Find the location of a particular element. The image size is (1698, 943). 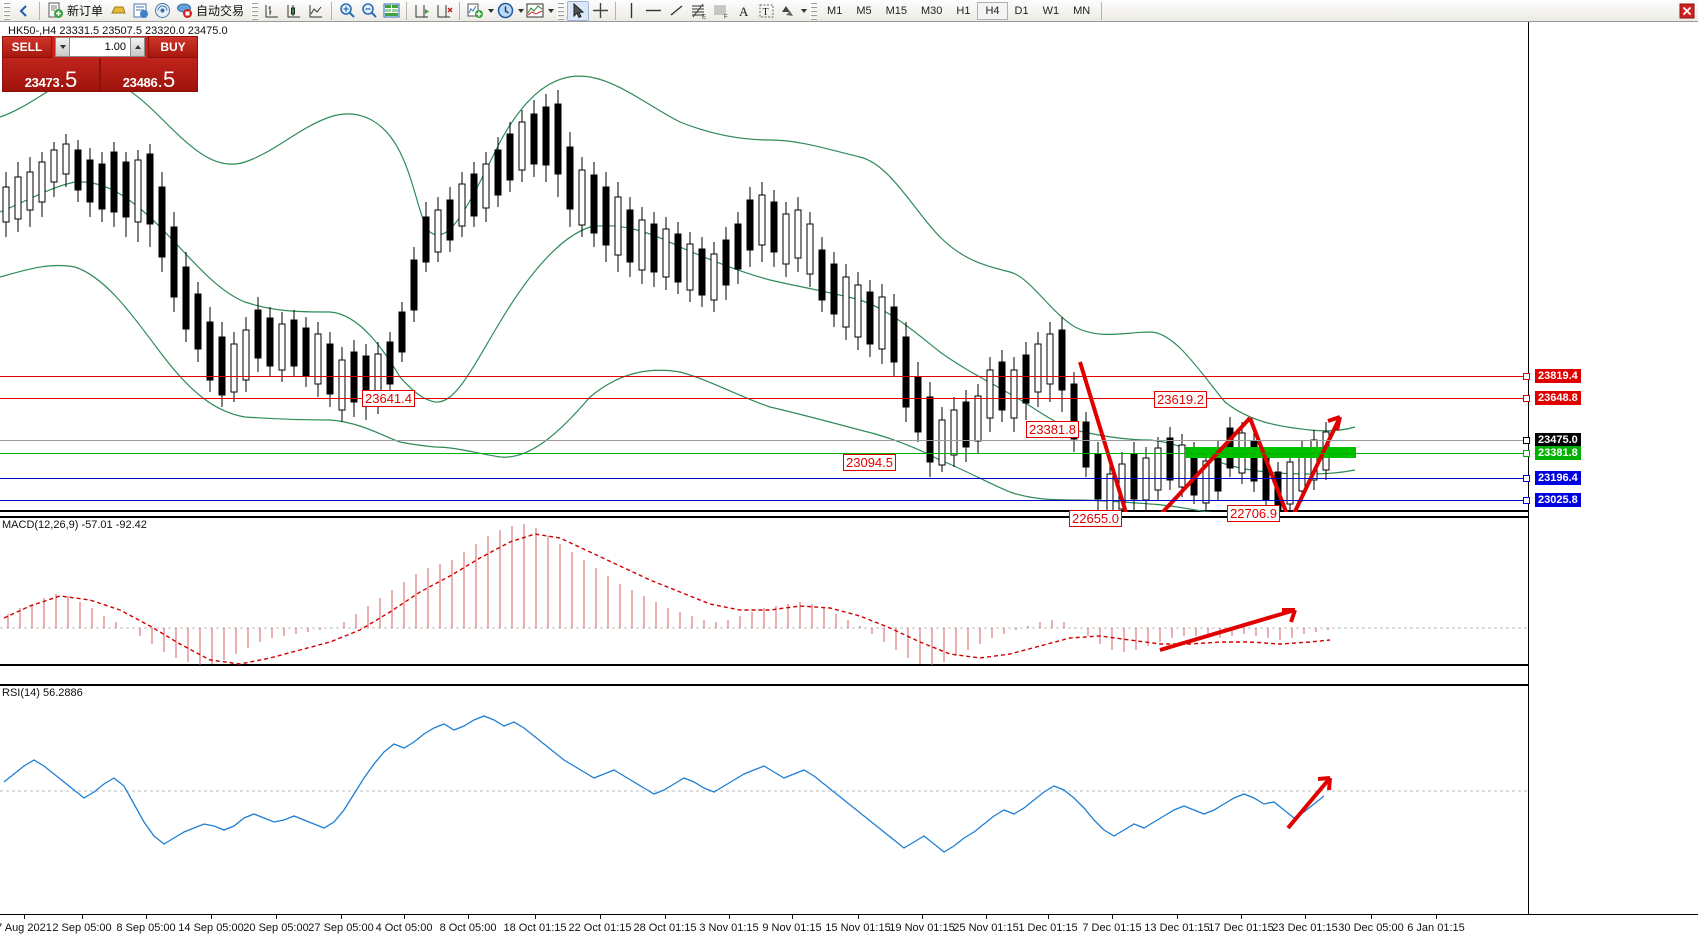

templates-icon is located at coordinates (535, 11).